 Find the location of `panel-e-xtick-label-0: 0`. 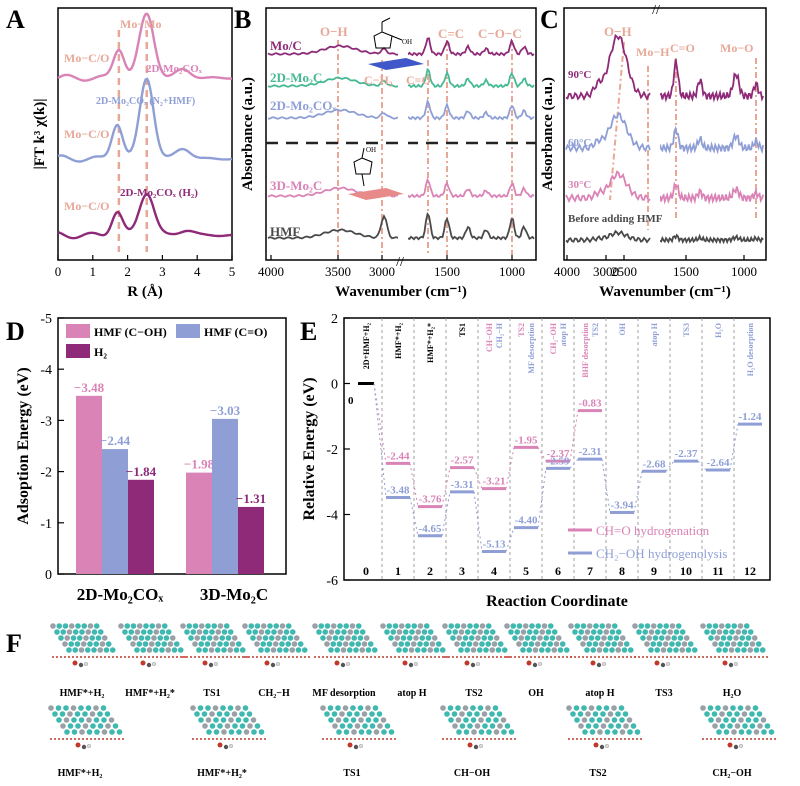

panel-e-xtick-label-0: 0 is located at coordinates (366, 571).